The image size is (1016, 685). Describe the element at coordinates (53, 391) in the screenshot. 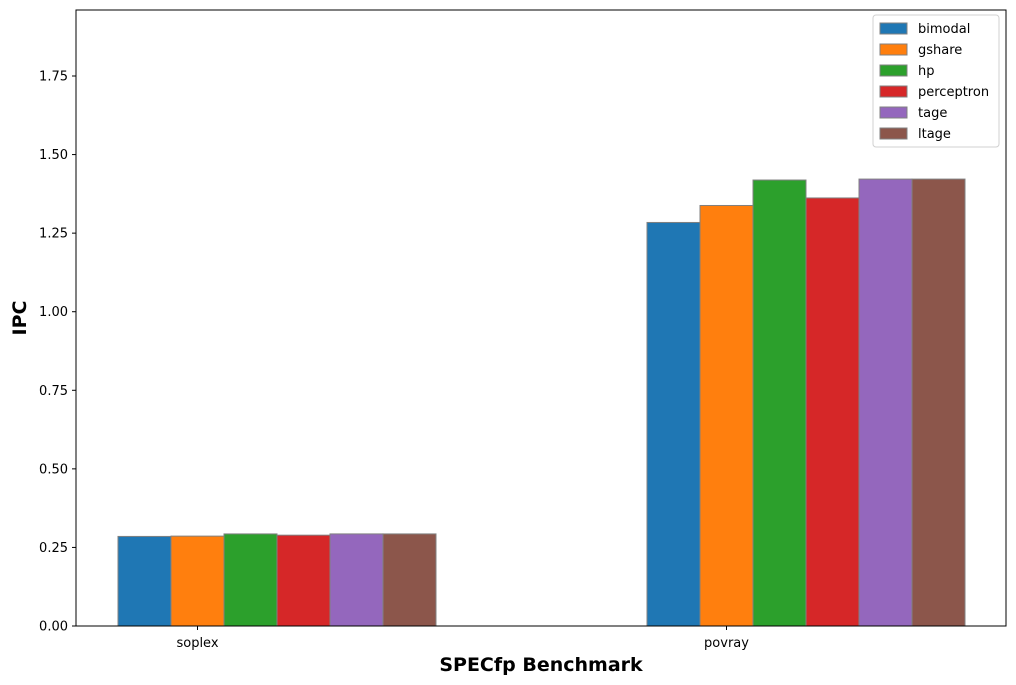

I see `y-tick-label: 0.75` at that location.